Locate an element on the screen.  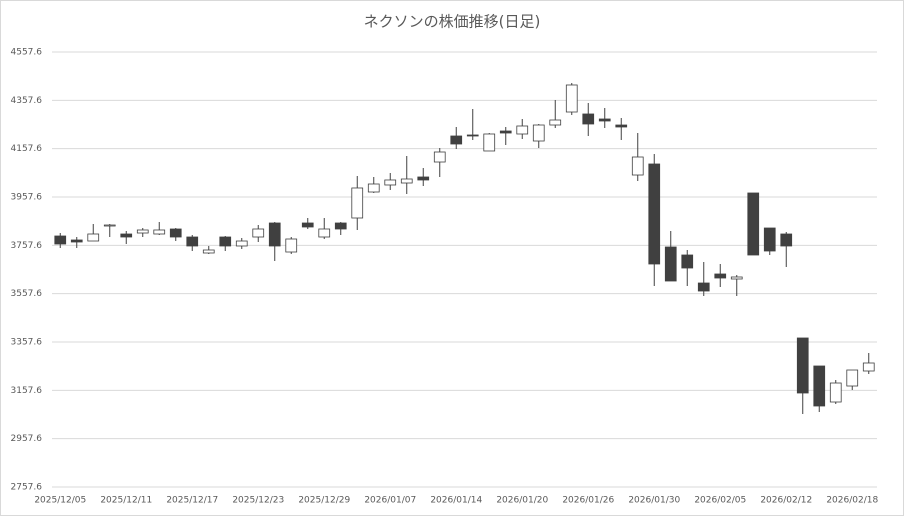
x-tick-label: 2026/01/14 is located at coordinates (456, 501).